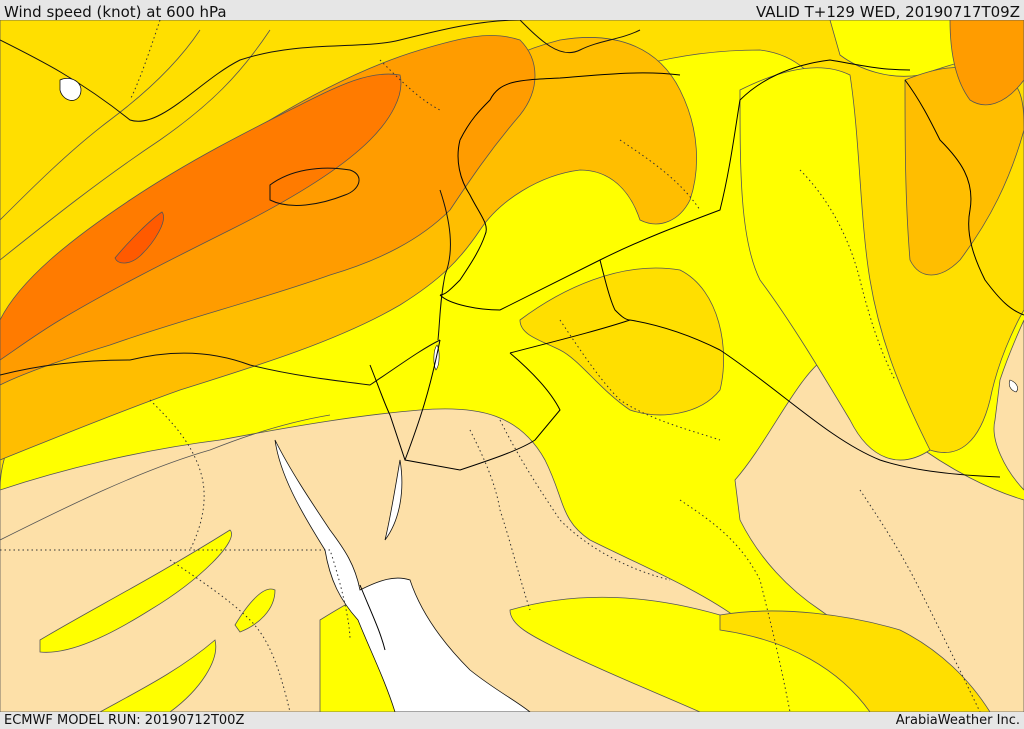 The width and height of the screenshot is (1024, 729). I want to click on gulf-of-aqaba, so click(393, 500).